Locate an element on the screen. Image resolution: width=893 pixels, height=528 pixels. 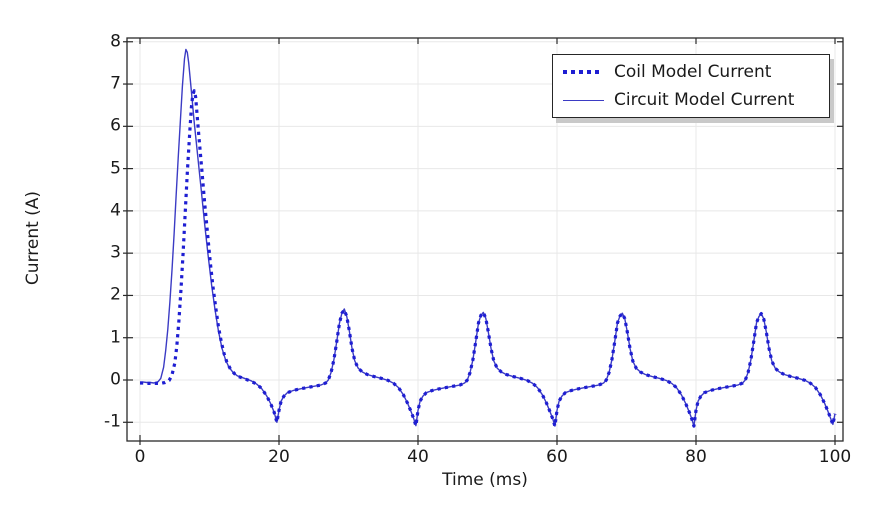
y-tick-label: -1 is located at coordinates (112, 421).